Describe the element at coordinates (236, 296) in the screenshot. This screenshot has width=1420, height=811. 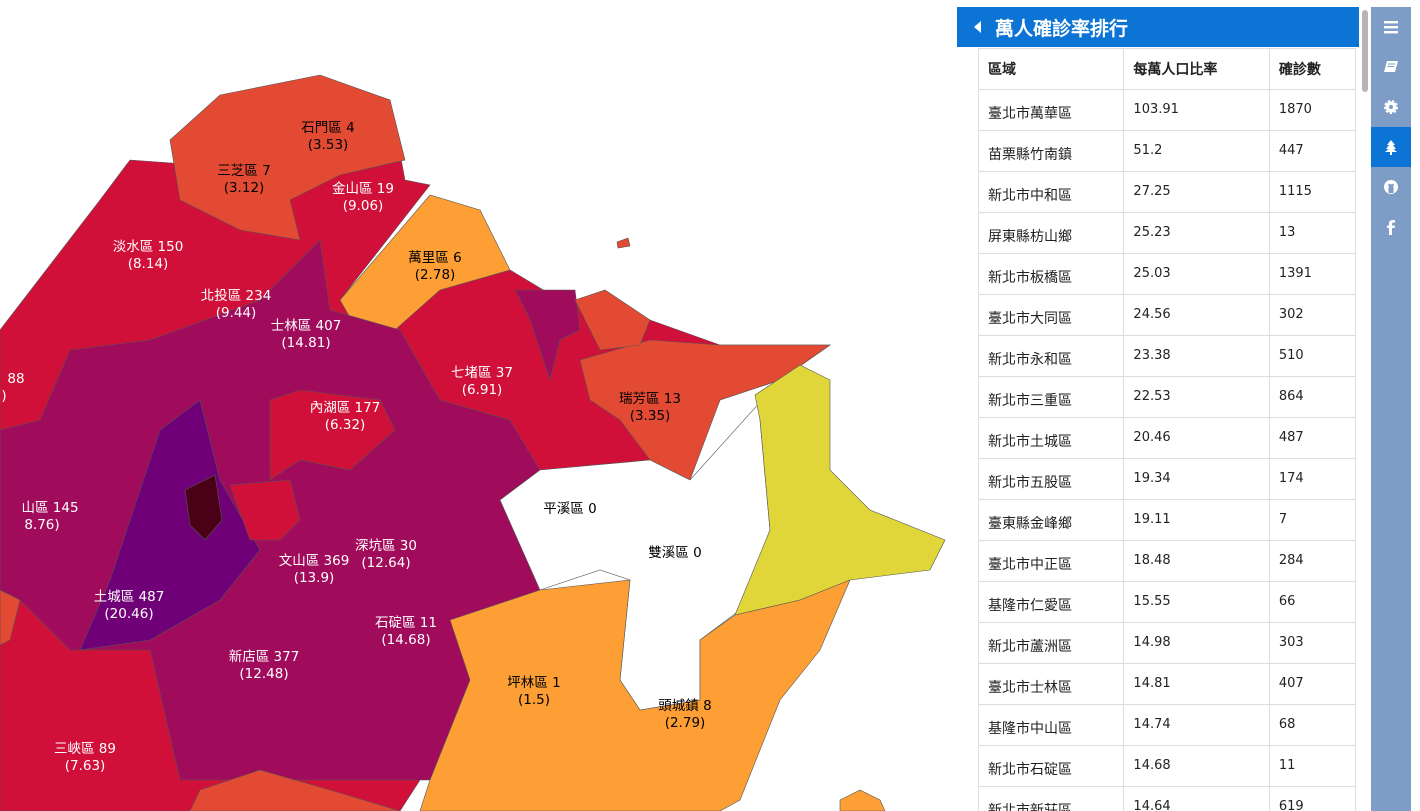
I see `district-name: 北投區 234` at that location.